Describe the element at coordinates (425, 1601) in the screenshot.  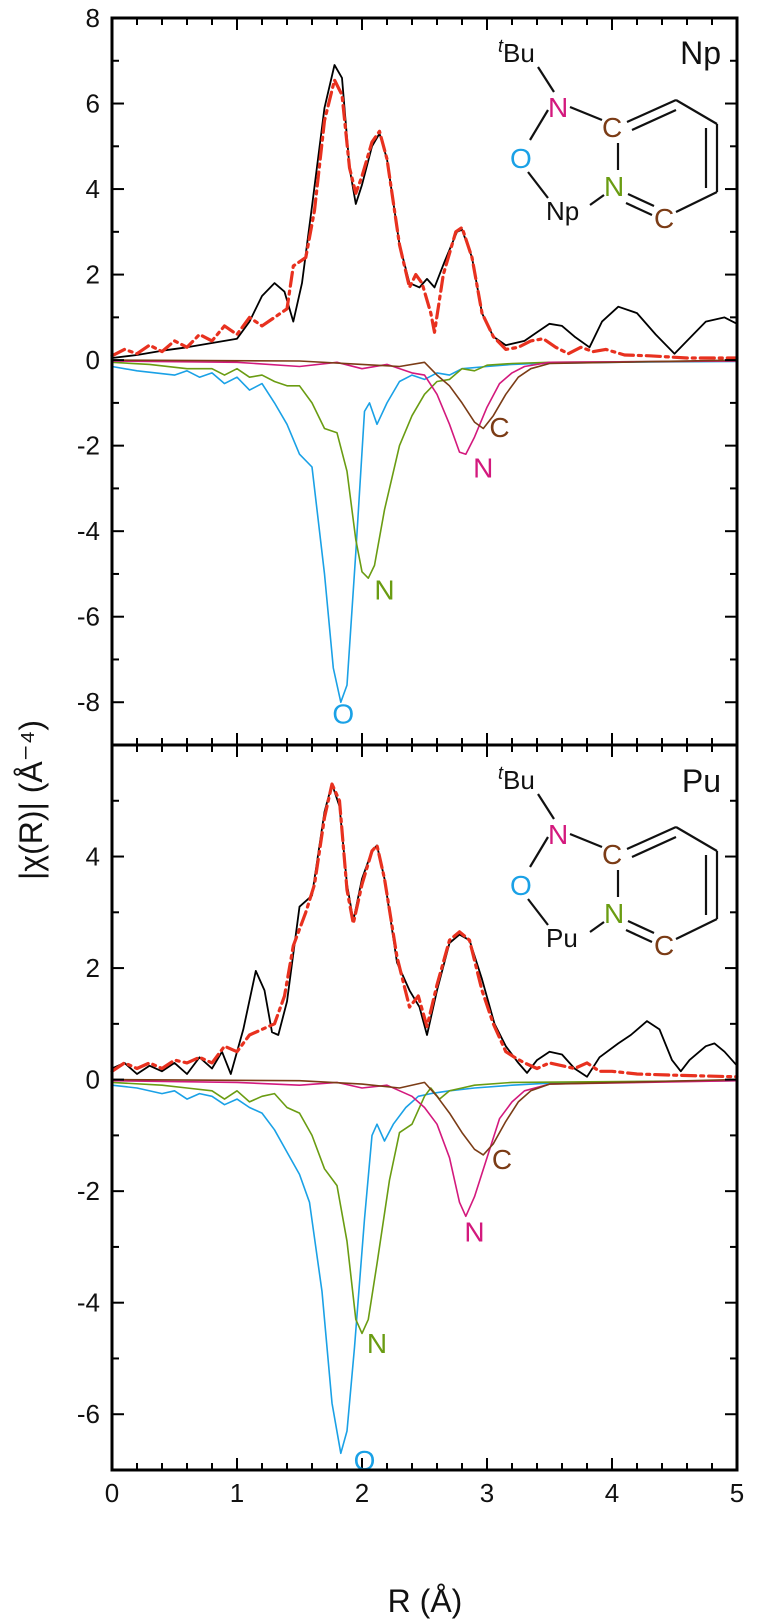
I see `x-axis-title: R (Å)` at that location.